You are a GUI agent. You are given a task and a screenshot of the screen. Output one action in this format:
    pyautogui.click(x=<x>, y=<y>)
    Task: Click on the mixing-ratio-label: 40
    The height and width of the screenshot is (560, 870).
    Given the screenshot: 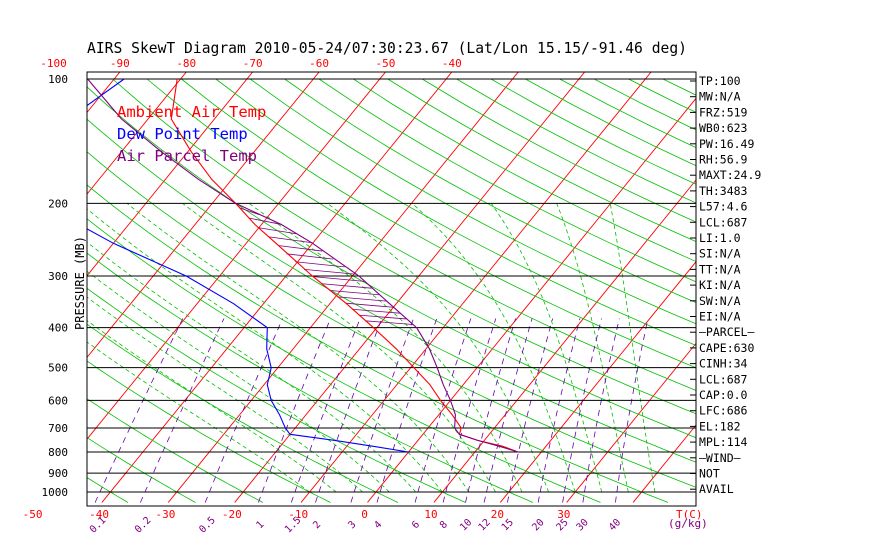 What is the action you would take?
    pyautogui.click(x=615, y=525)
    